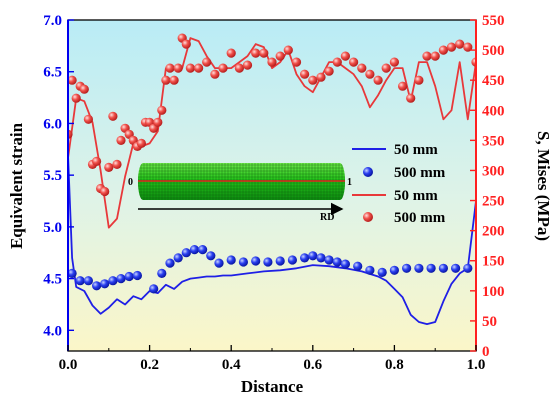 This screenshot has height=405, width=550. Describe the element at coordinates (394, 365) in the screenshot. I see `x-tick-label: 0.8` at that location.